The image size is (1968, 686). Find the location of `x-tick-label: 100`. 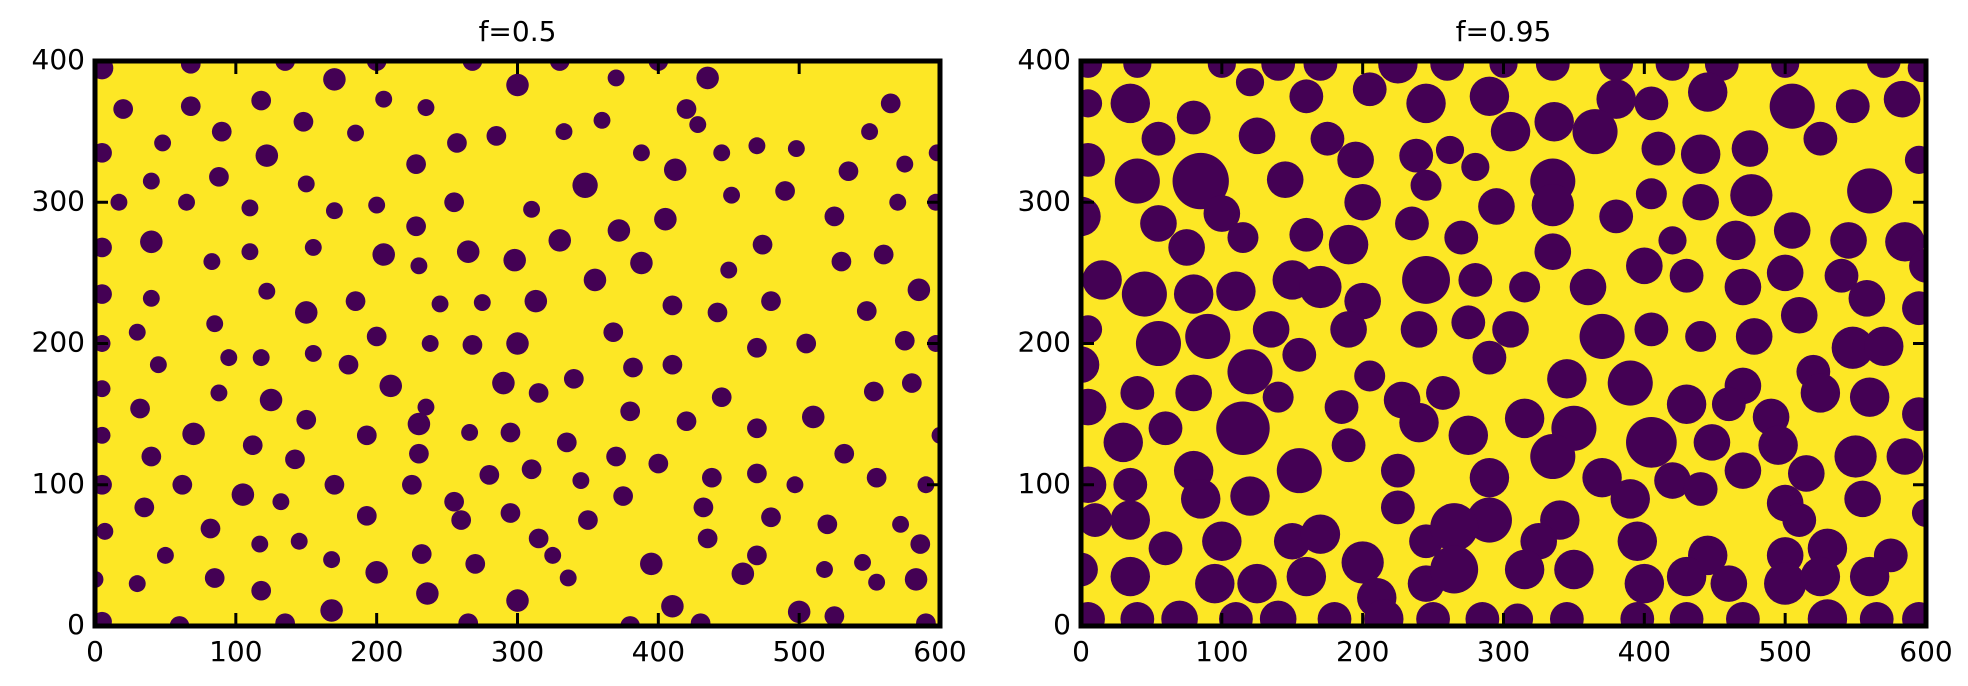

x-tick-label: 100 is located at coordinates (235, 651).